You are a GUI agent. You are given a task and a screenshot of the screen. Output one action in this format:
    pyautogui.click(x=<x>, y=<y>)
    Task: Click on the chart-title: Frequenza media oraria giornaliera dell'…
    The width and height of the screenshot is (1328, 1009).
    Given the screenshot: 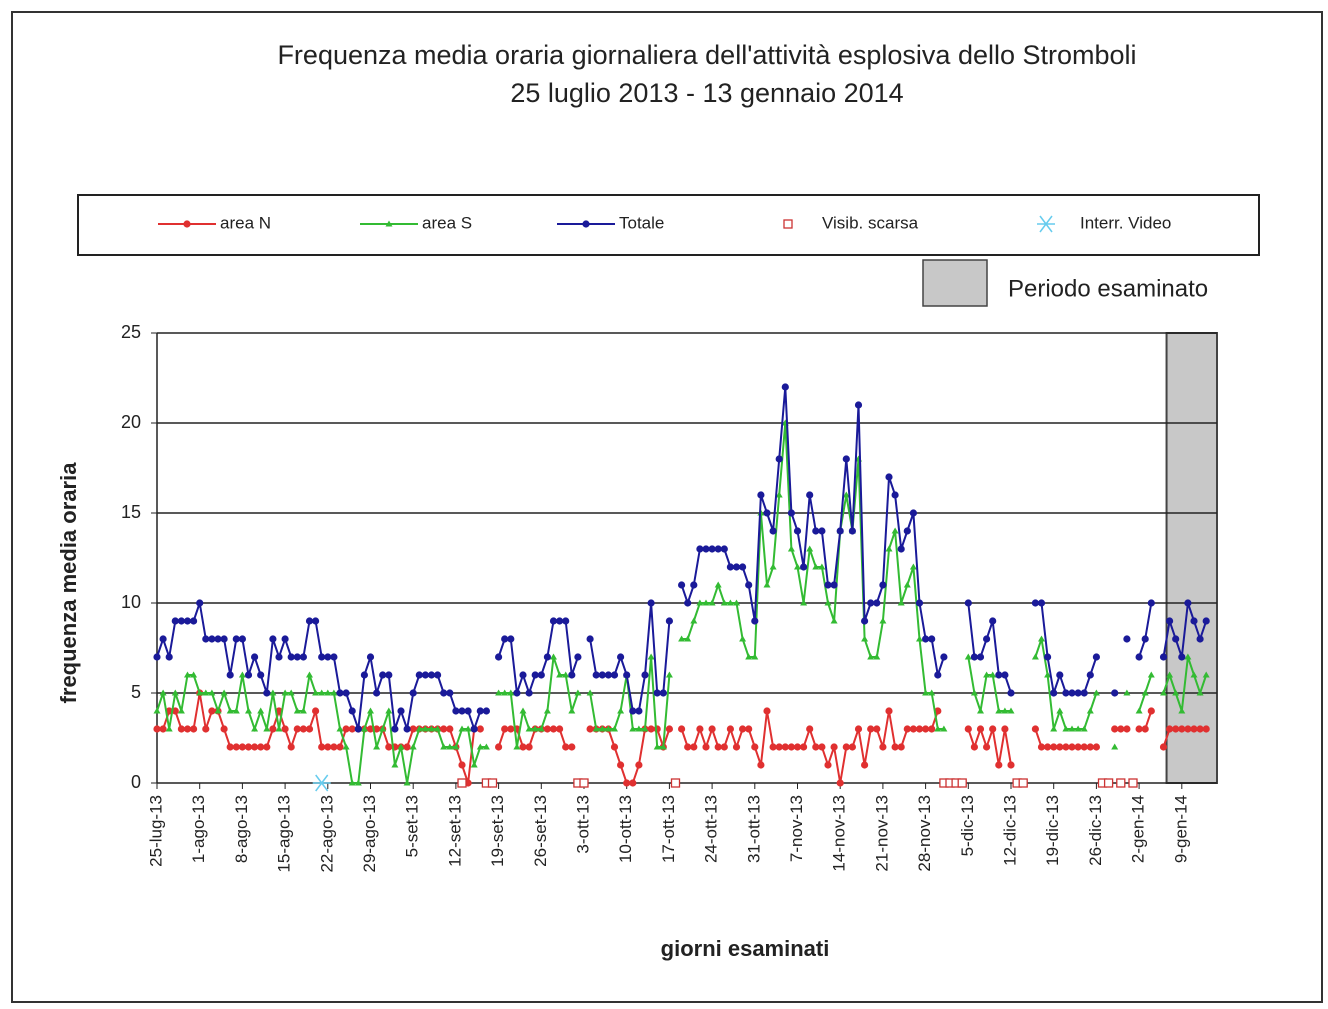 What is the action you would take?
    pyautogui.click(x=706, y=55)
    